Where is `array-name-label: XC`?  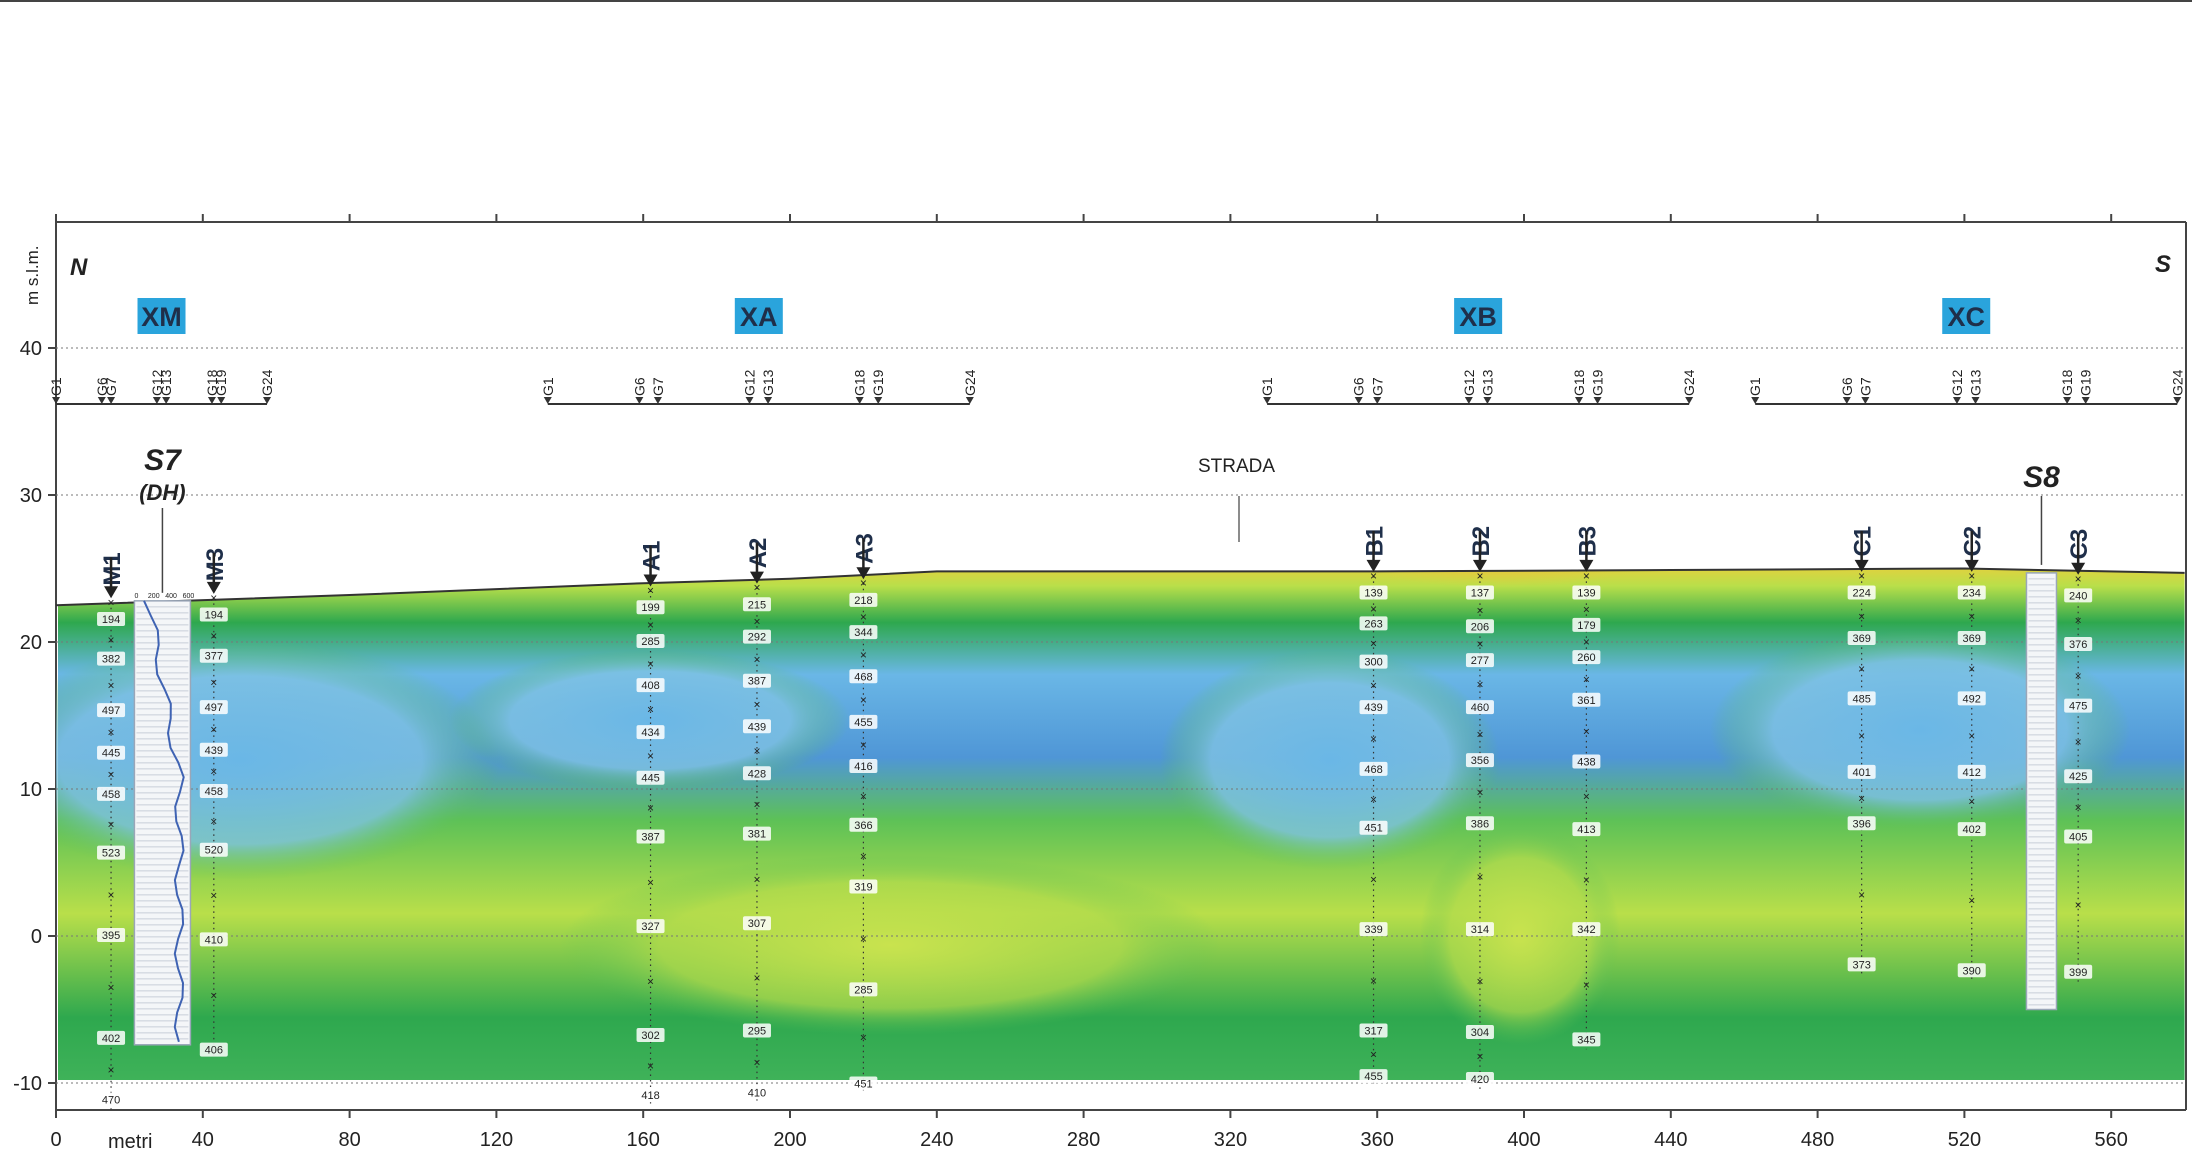 array-name-label: XC is located at coordinates (1966, 317).